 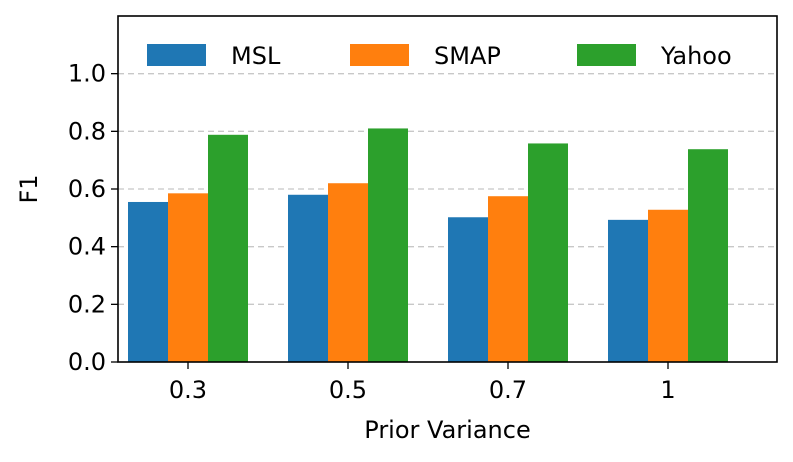 What do you see at coordinates (87, 74) in the screenshot?
I see `y-tick-label: 1.0` at bounding box center [87, 74].